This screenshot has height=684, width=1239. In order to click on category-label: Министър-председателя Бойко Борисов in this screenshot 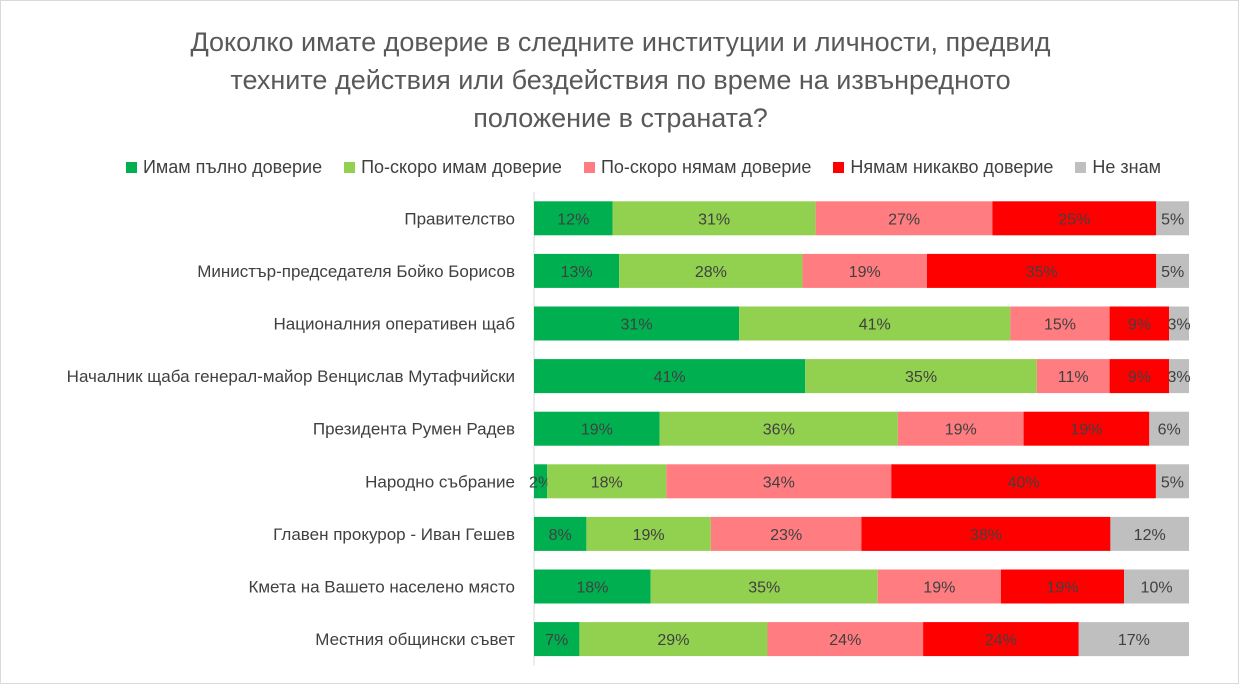, I will do `click(356, 271)`.